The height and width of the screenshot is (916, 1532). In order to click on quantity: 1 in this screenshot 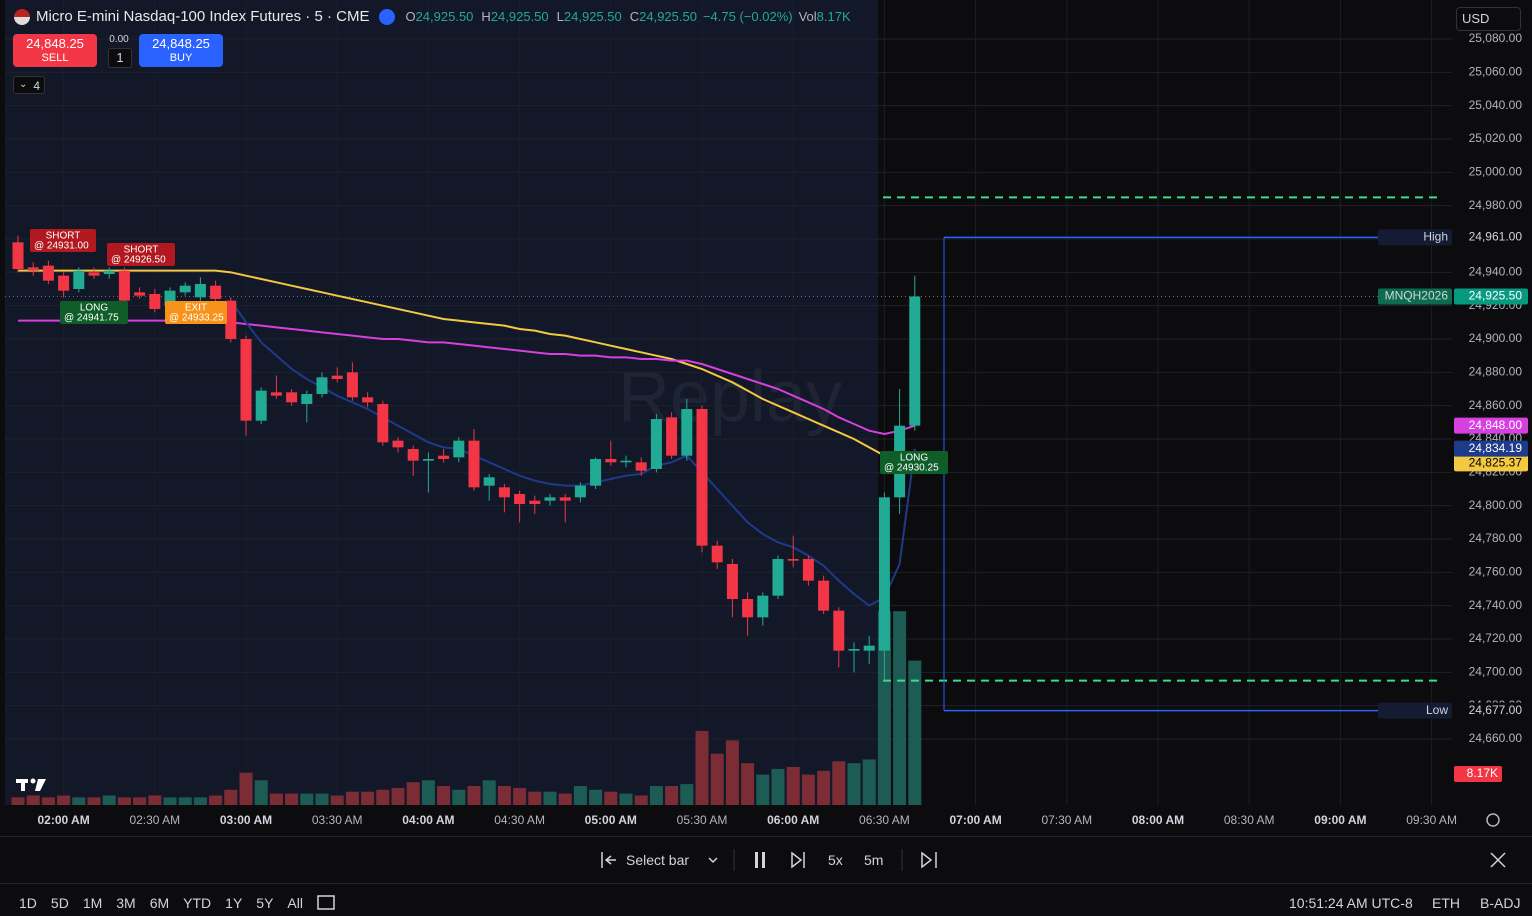, I will do `click(120, 58)`.